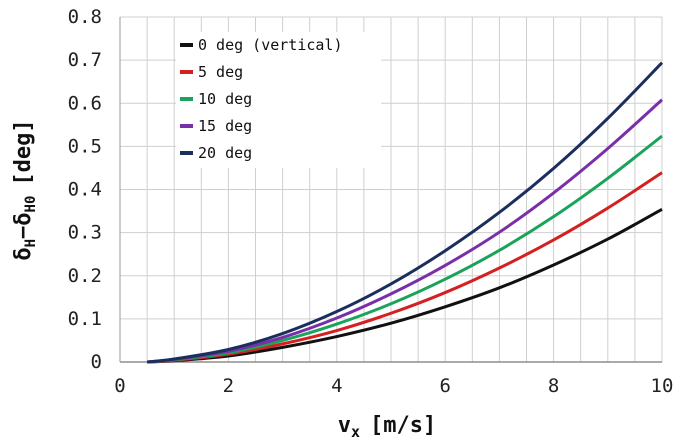 This screenshot has width=677, height=441. I want to click on y-tick-label: 0.3, so click(85, 233).